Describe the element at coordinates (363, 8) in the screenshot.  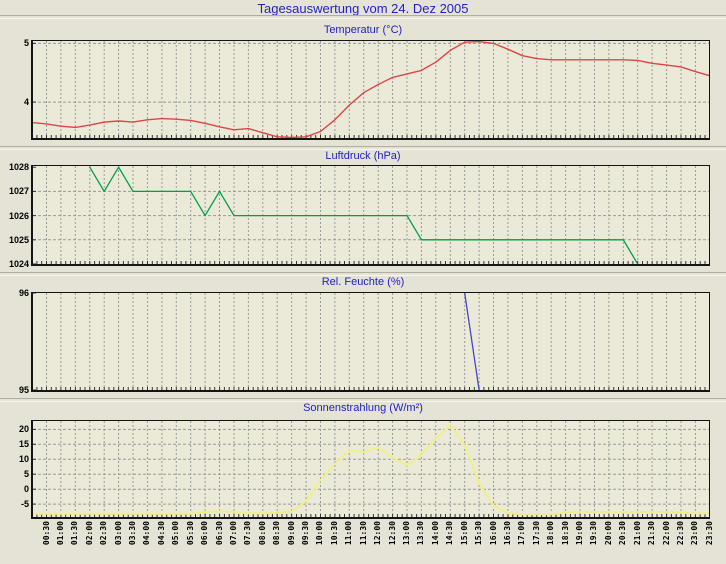
I see `page-title: Tagesauswertung vom 24. Dez 2005` at that location.